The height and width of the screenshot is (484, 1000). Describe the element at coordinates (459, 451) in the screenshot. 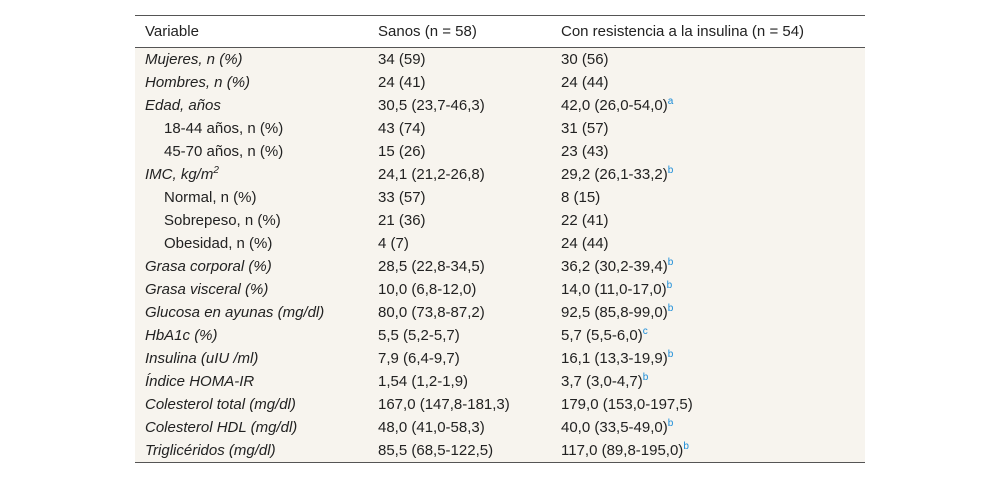

I see `sanos-cell: 85,5 (68,5-122,5)` at that location.